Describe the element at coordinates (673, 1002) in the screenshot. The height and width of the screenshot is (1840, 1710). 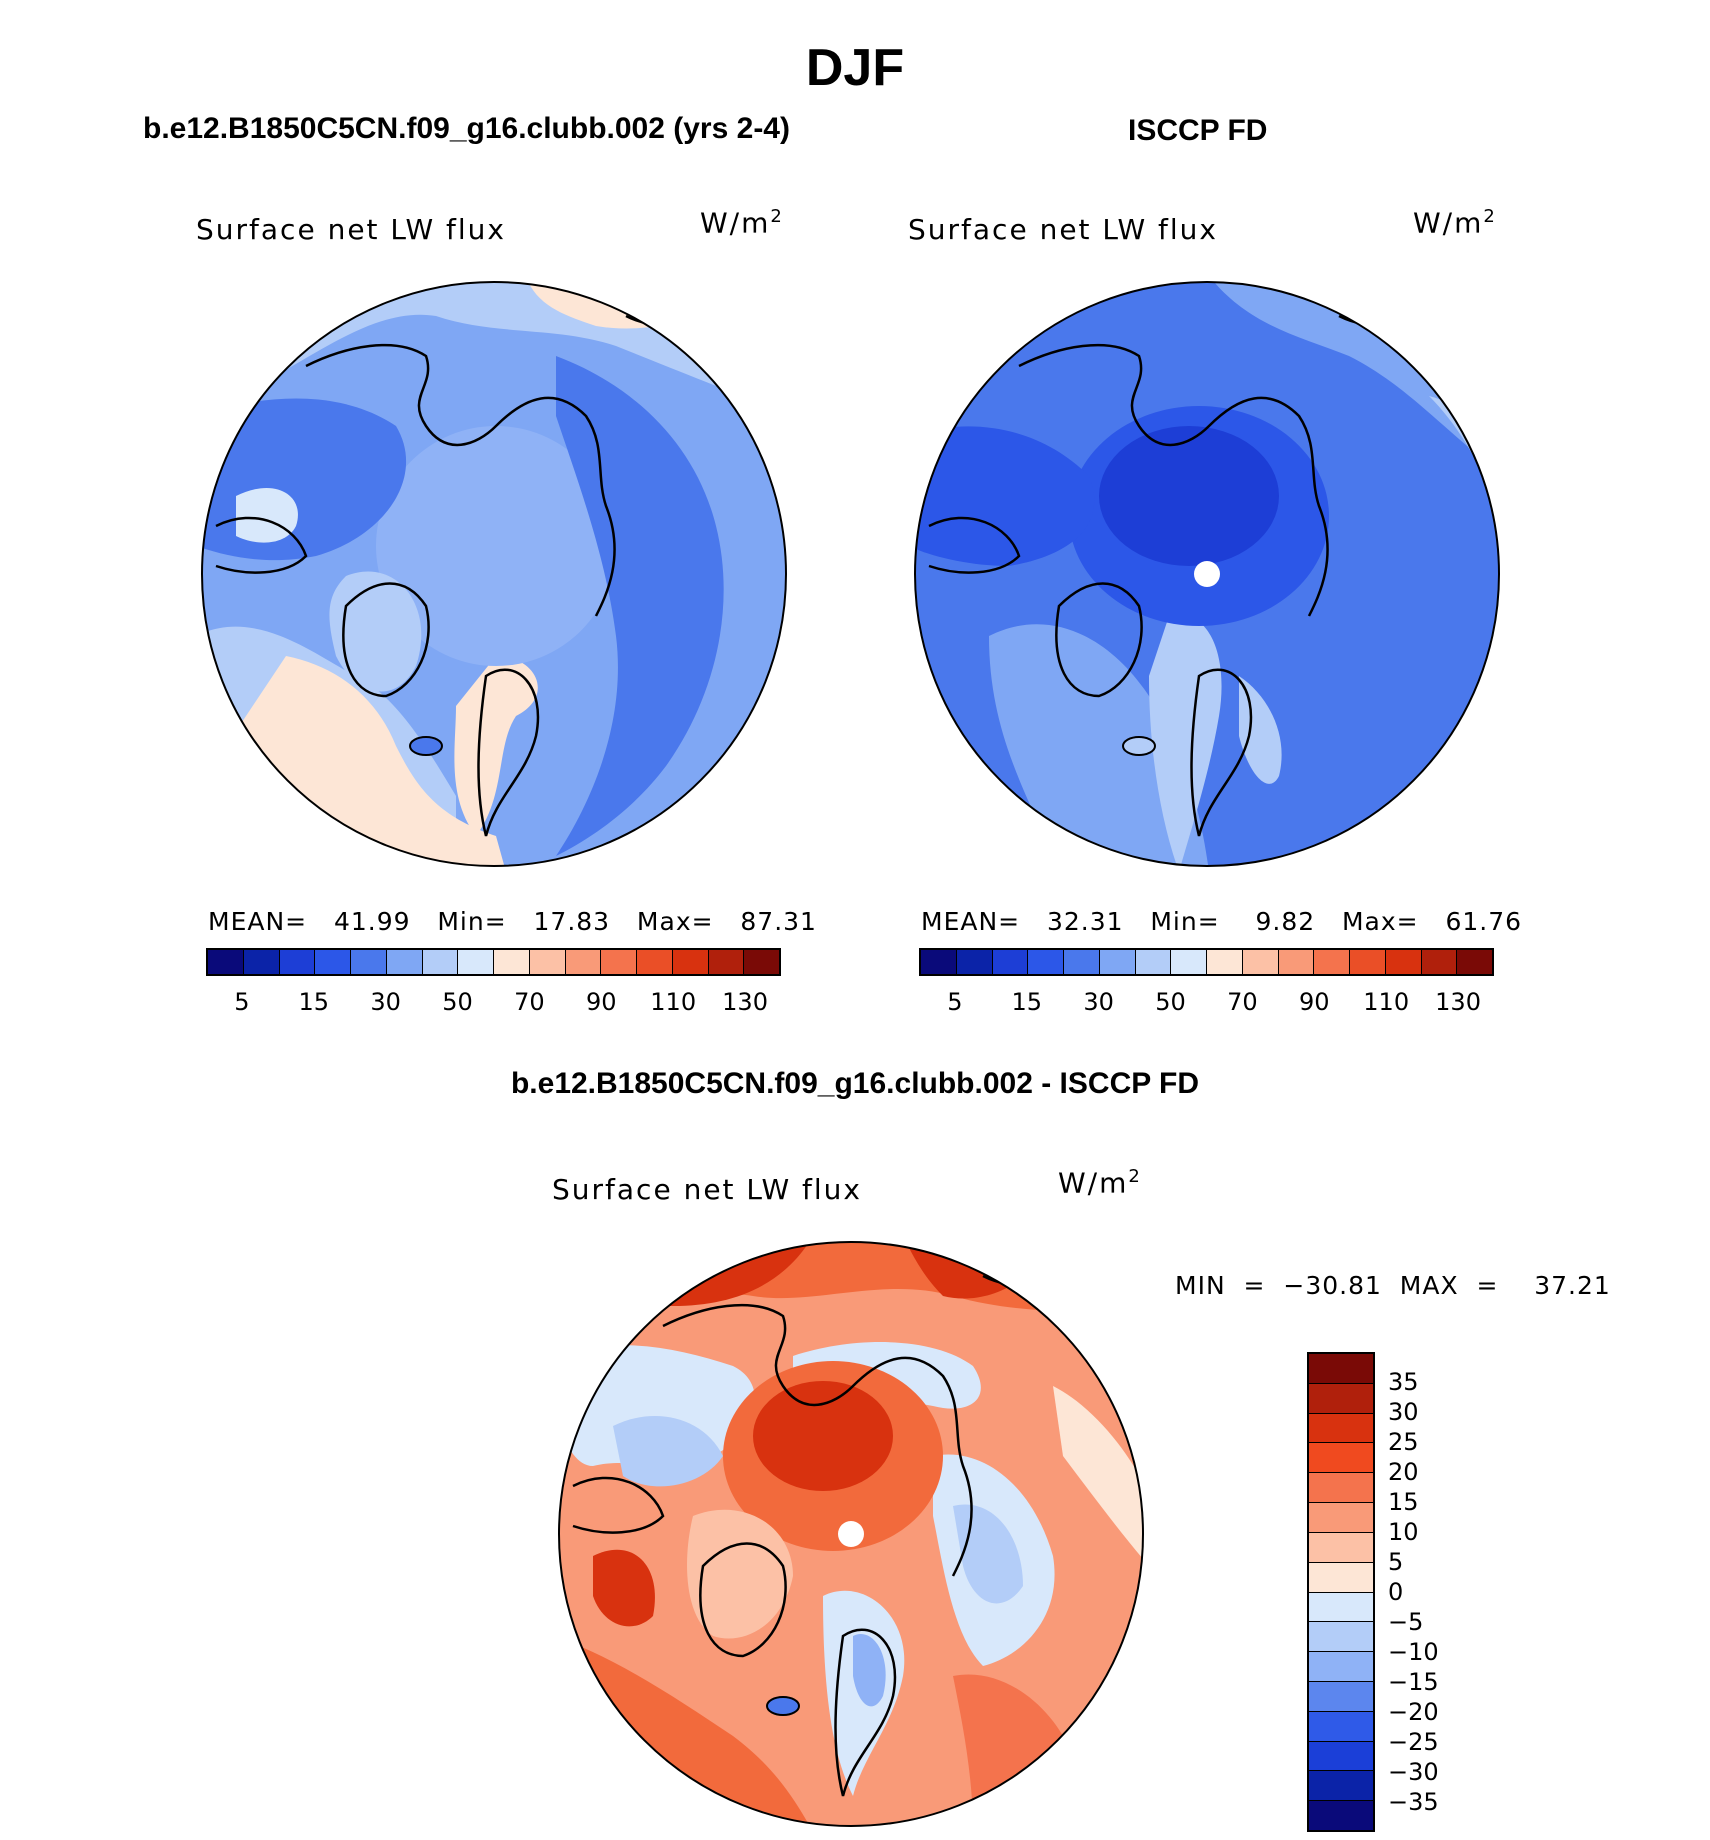
I see `colorbar-tick-label: 110` at that location.